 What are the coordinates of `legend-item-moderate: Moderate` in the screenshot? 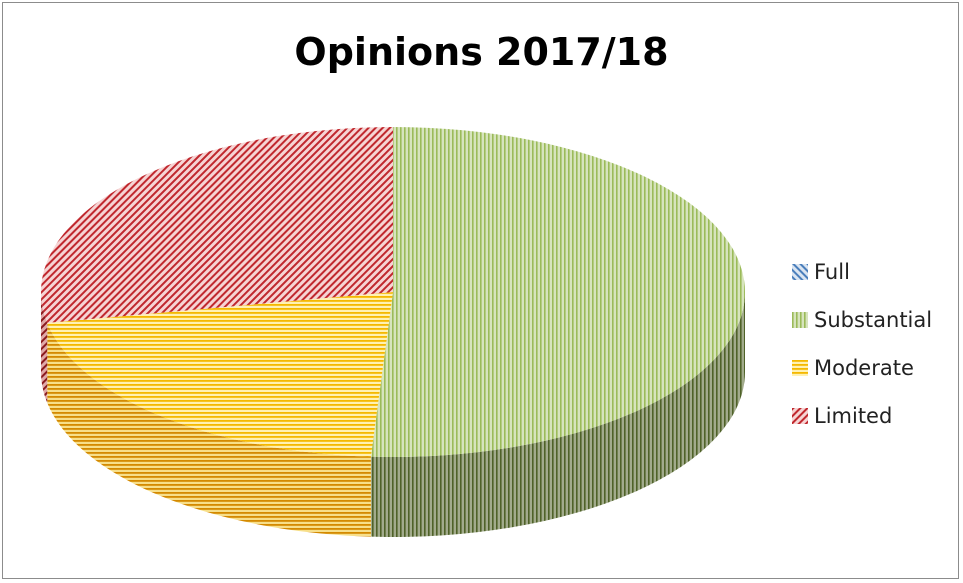 It's located at (862, 368).